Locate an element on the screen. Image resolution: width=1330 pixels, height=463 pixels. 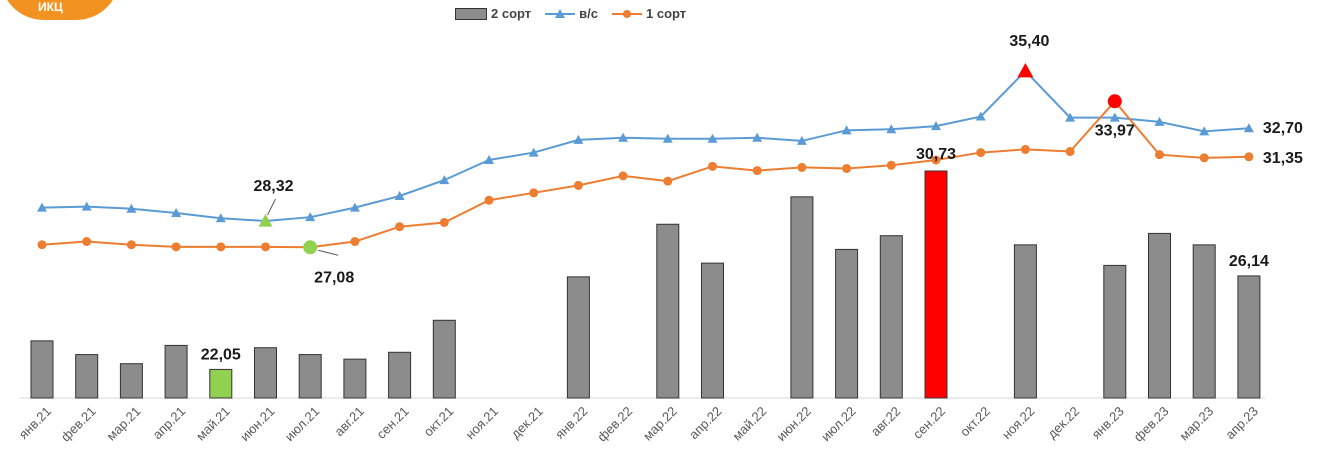
legend-item-vs: в/с is located at coordinates (571, 13).